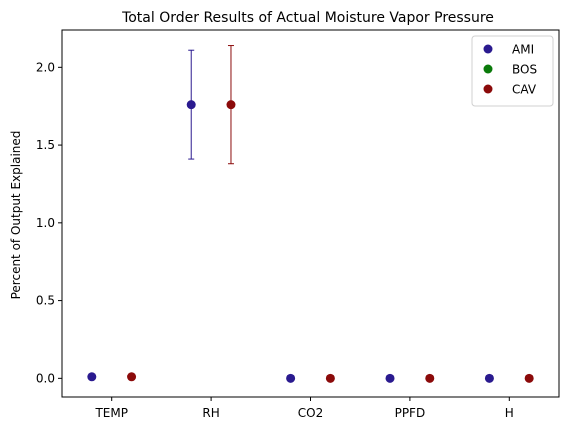  I want to click on x-tick-label: CO2, so click(310, 413).